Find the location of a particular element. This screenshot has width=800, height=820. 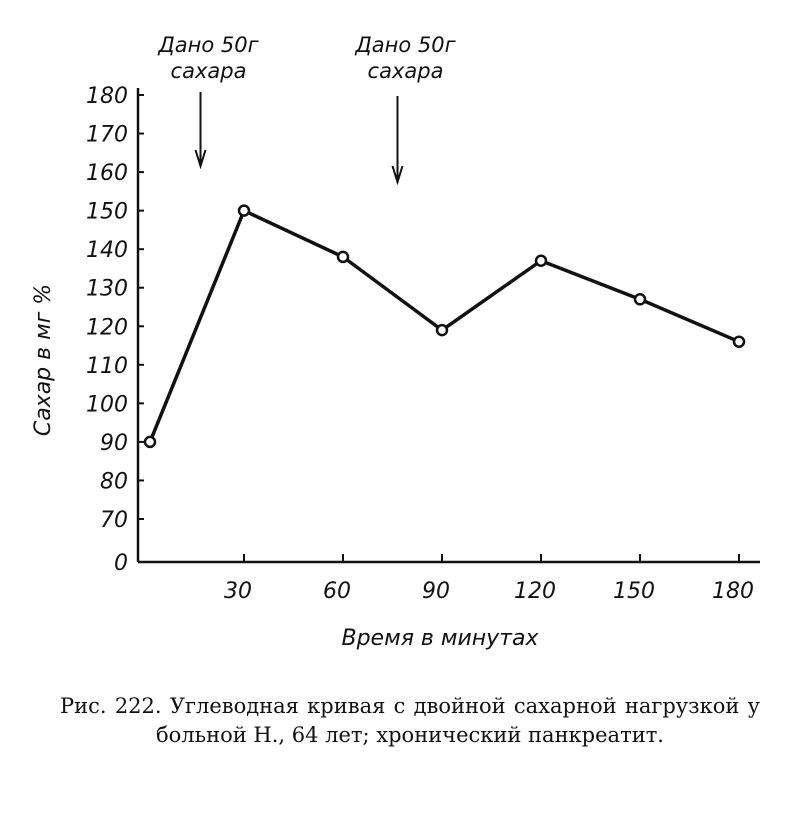

y-tick-label: 180 is located at coordinates (107, 96).